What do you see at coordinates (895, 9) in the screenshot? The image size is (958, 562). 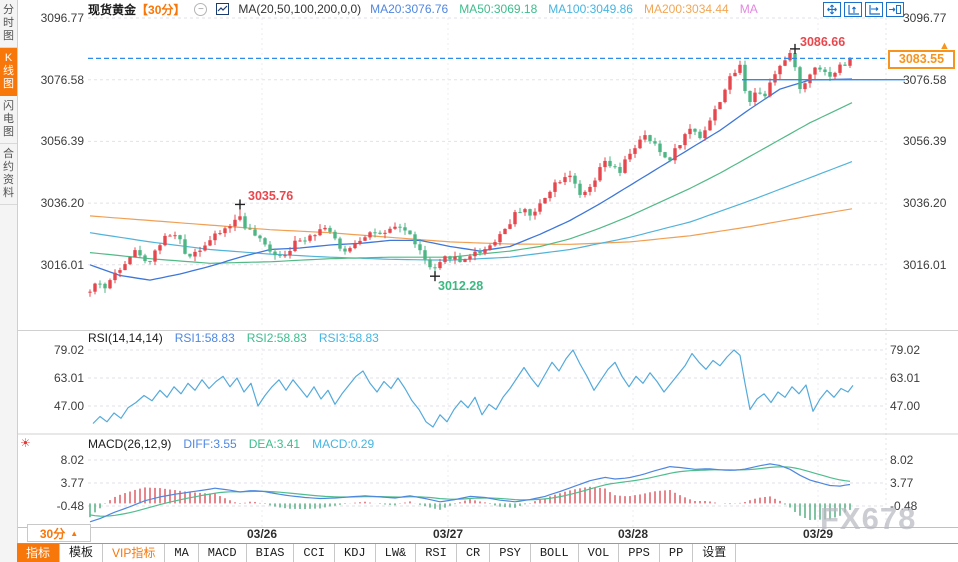 I see `collapse-panel-icon` at bounding box center [895, 9].